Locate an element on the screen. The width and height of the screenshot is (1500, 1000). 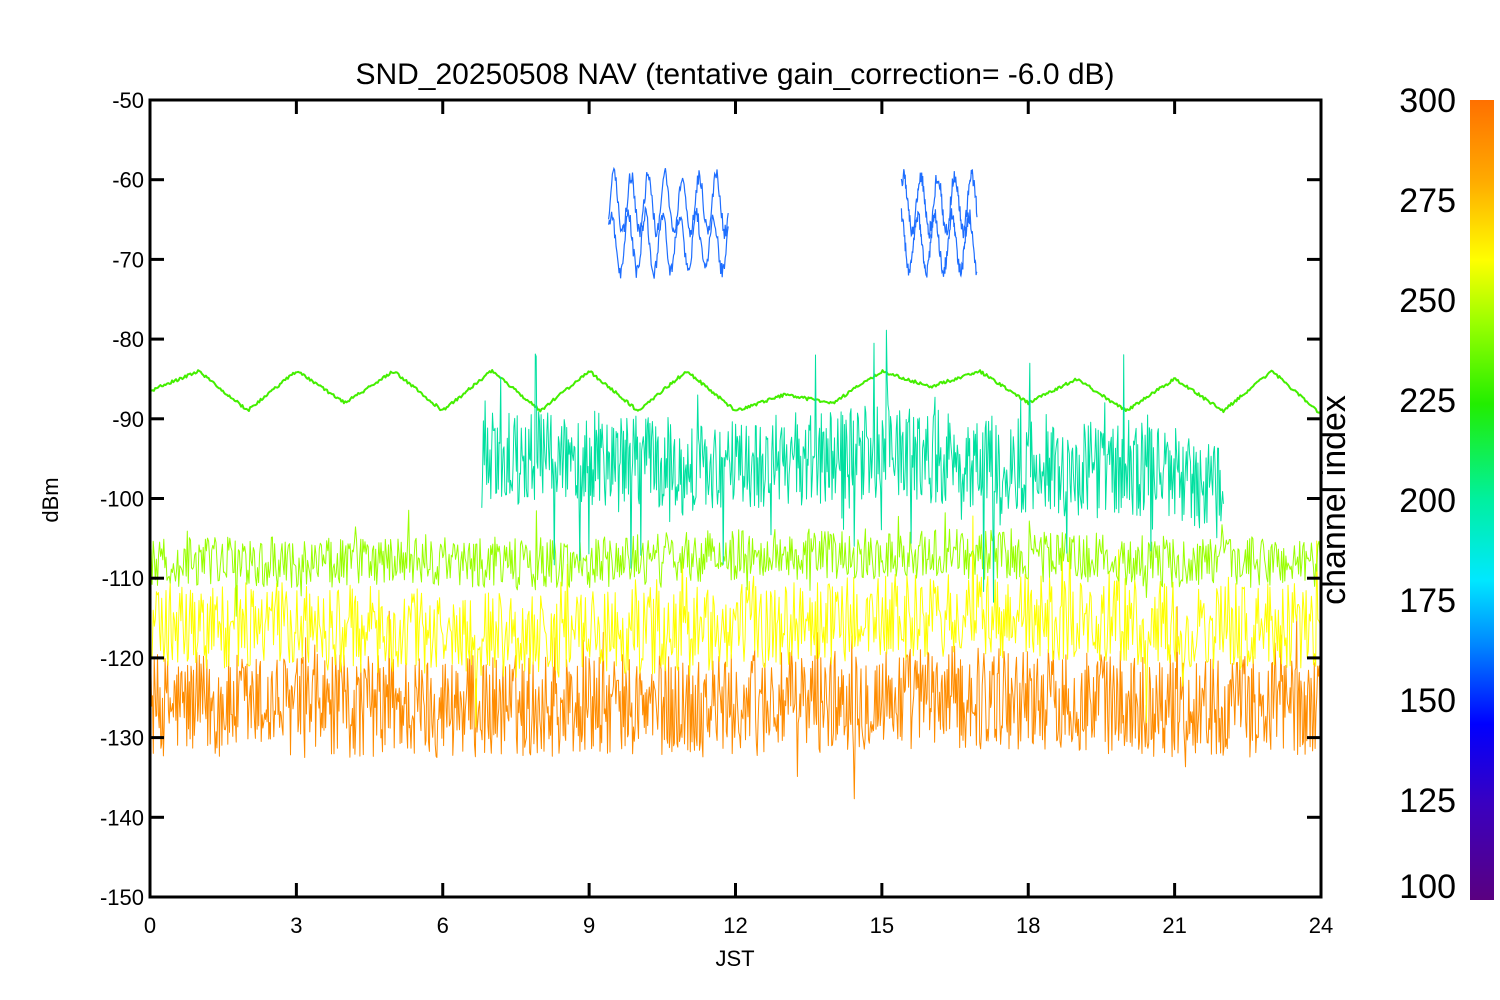
colorbar-title: channel index is located at coordinates (1334, 500).